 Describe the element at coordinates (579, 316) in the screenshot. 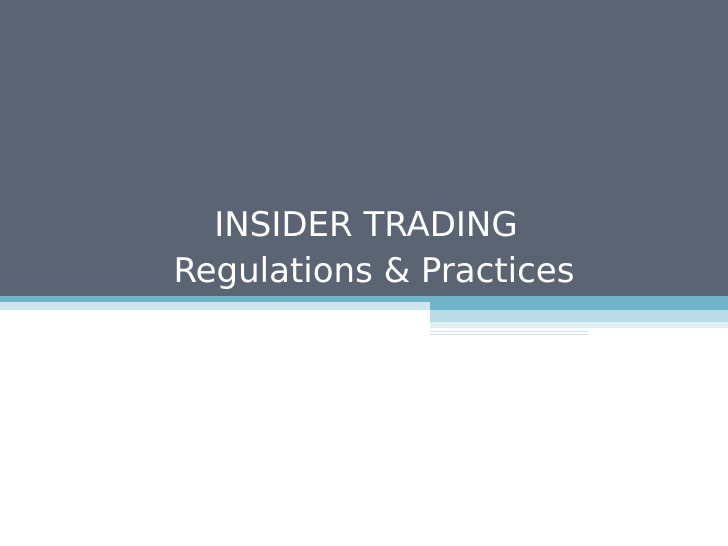

I see `accent-band-right-mid` at that location.